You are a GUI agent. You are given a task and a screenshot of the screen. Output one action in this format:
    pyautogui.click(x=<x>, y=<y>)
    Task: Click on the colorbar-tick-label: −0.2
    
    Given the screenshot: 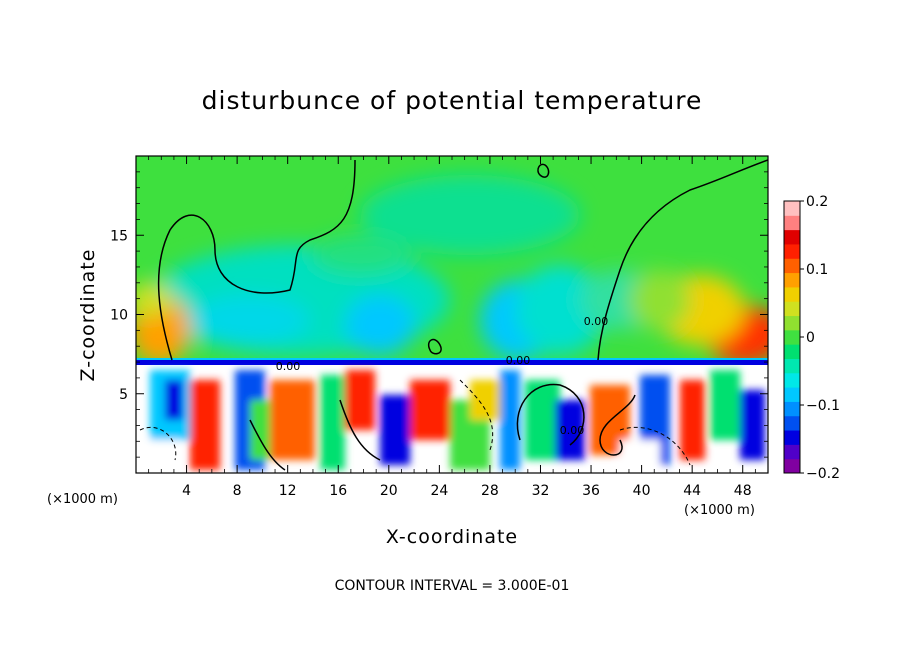 What is the action you would take?
    pyautogui.click(x=823, y=474)
    